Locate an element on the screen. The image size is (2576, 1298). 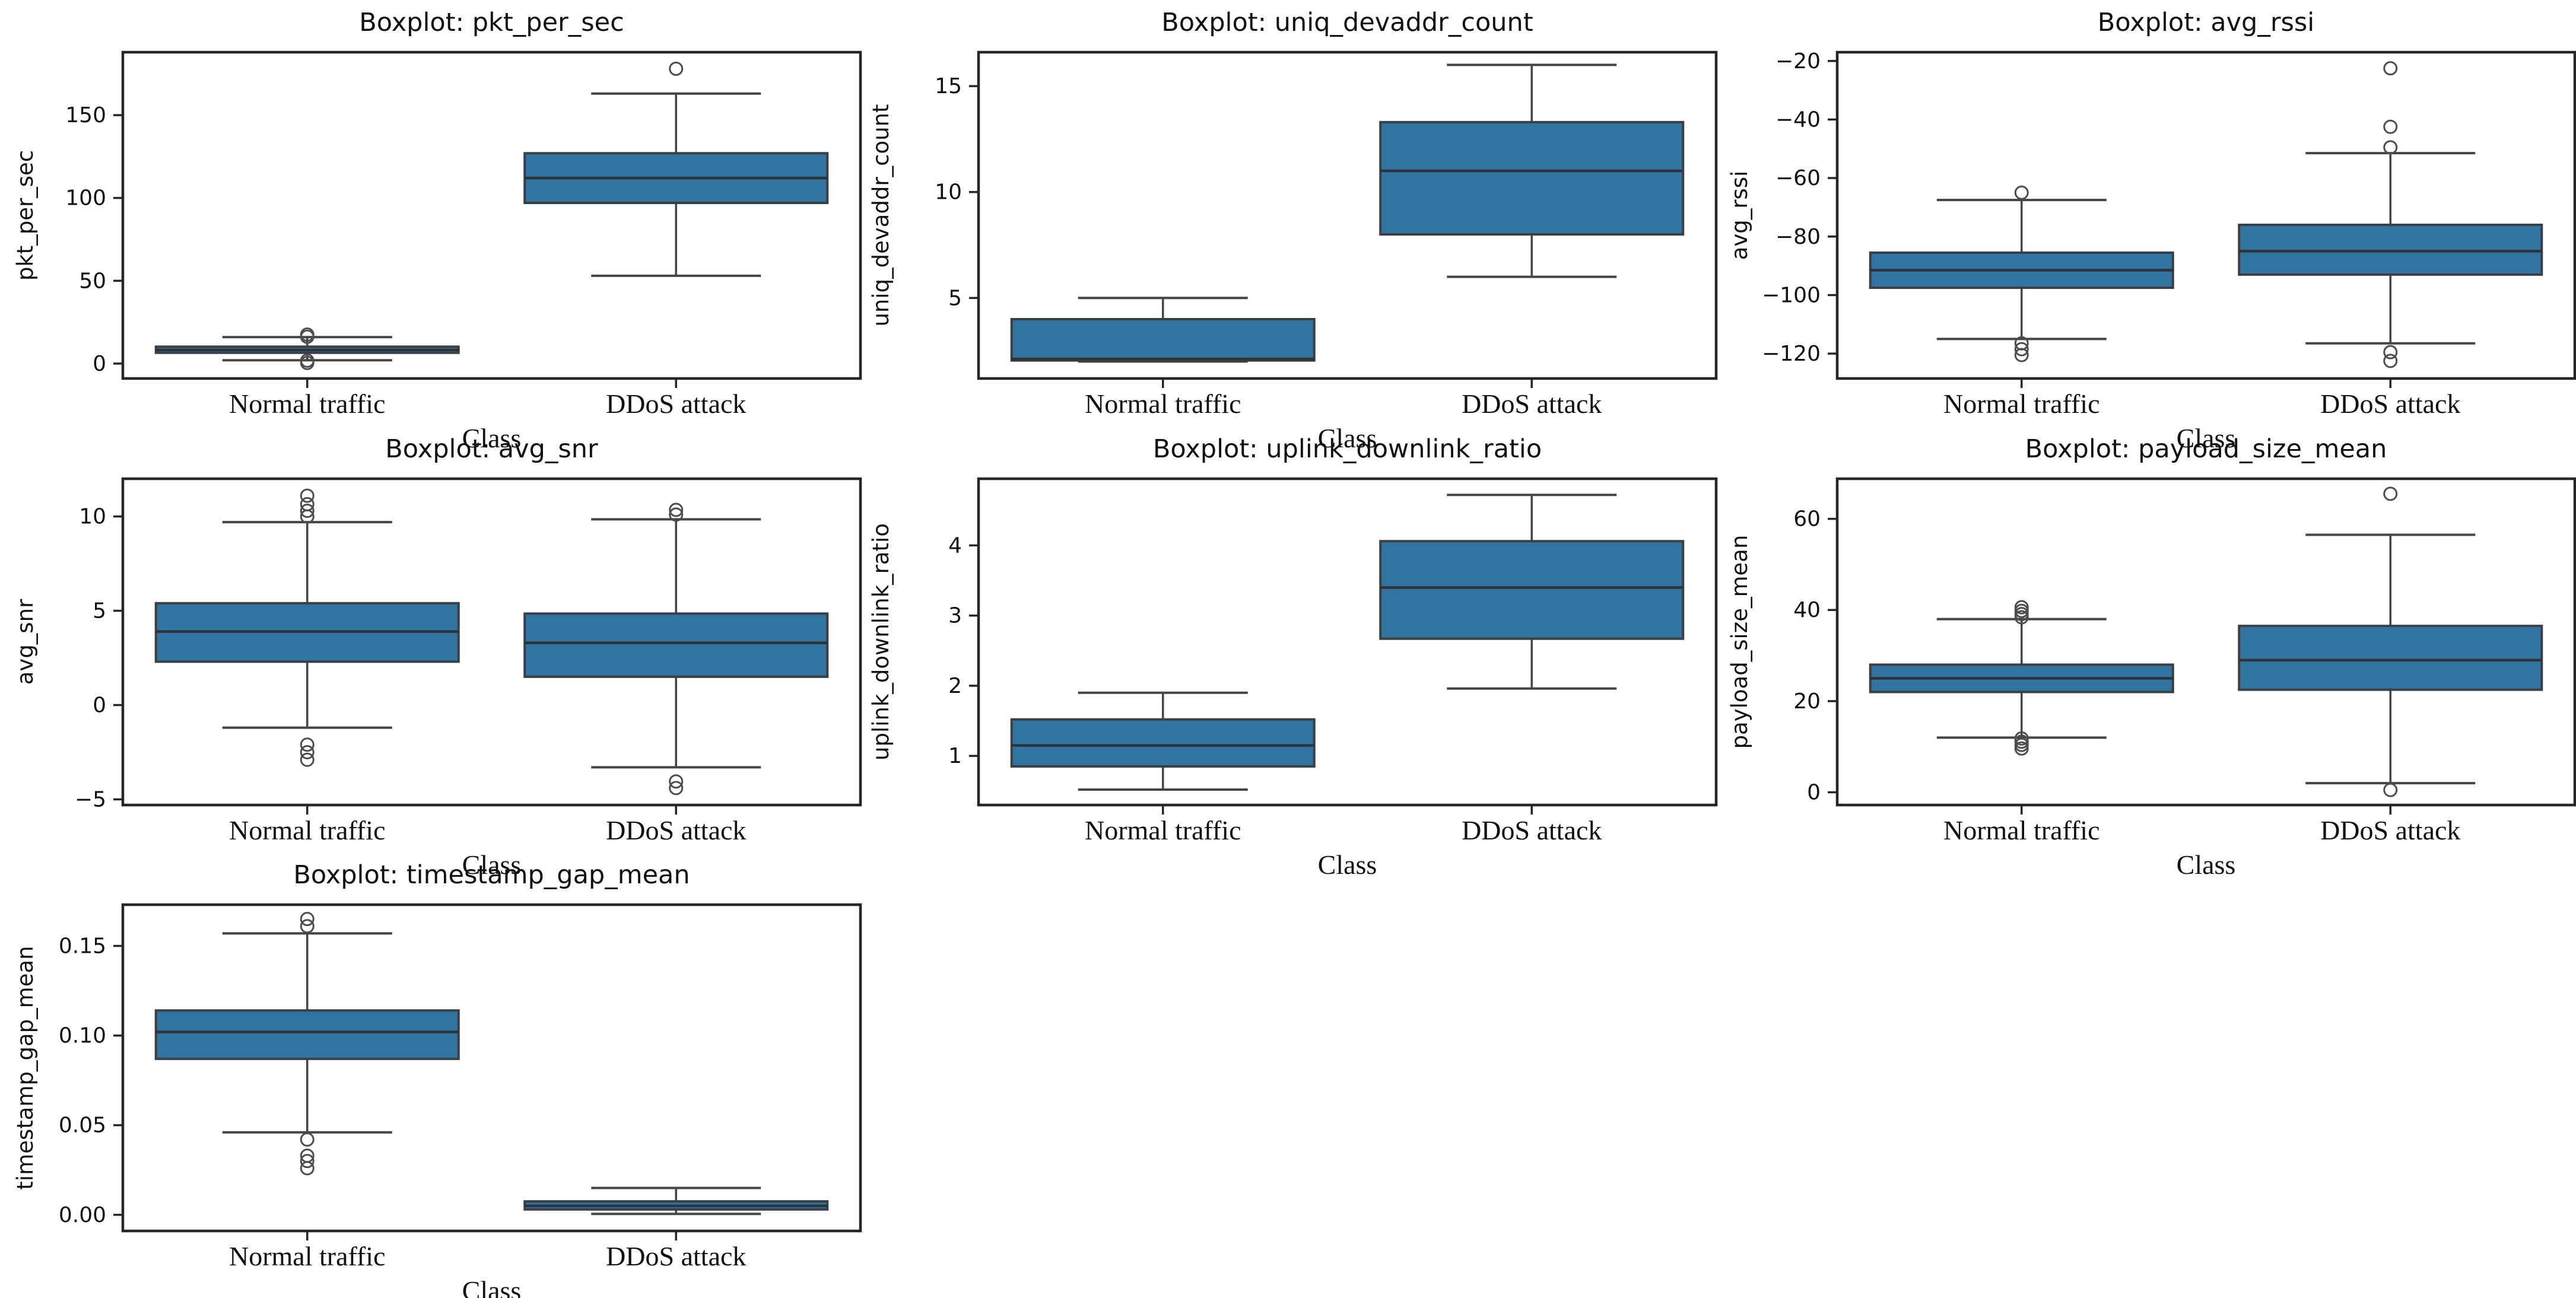
y-tick-label: 20 is located at coordinates (1807, 701).